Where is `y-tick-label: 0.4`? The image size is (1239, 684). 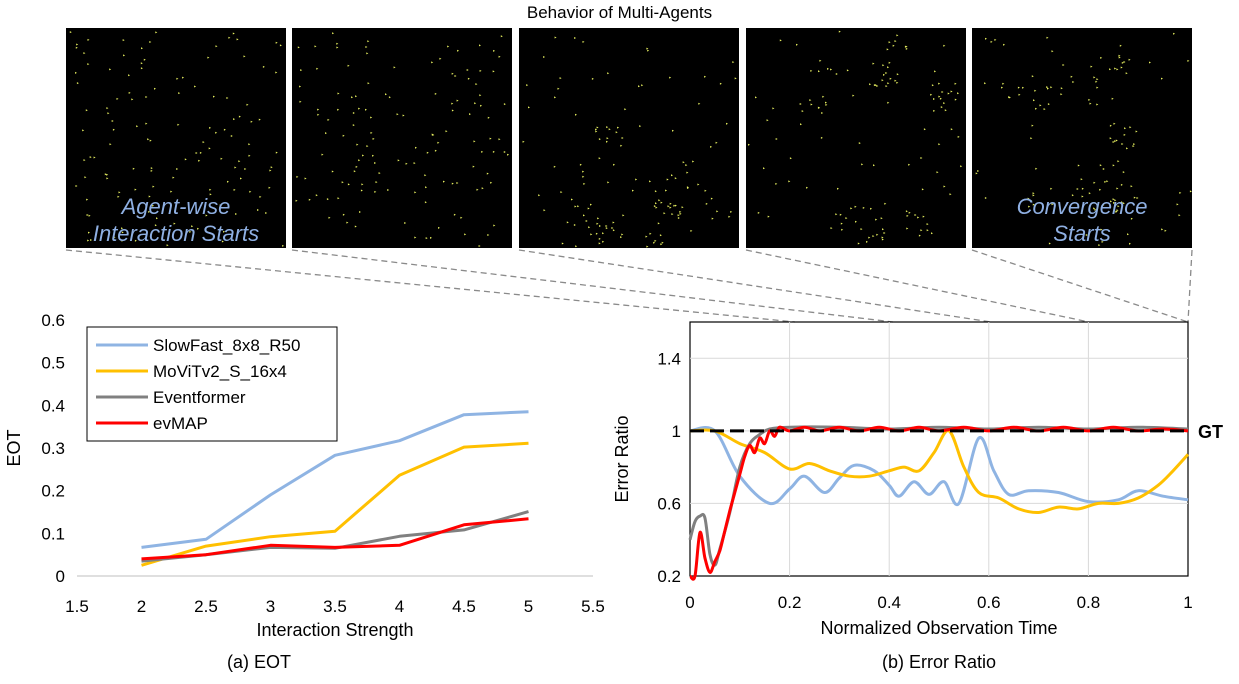
y-tick-label: 0.4 is located at coordinates (53, 405).